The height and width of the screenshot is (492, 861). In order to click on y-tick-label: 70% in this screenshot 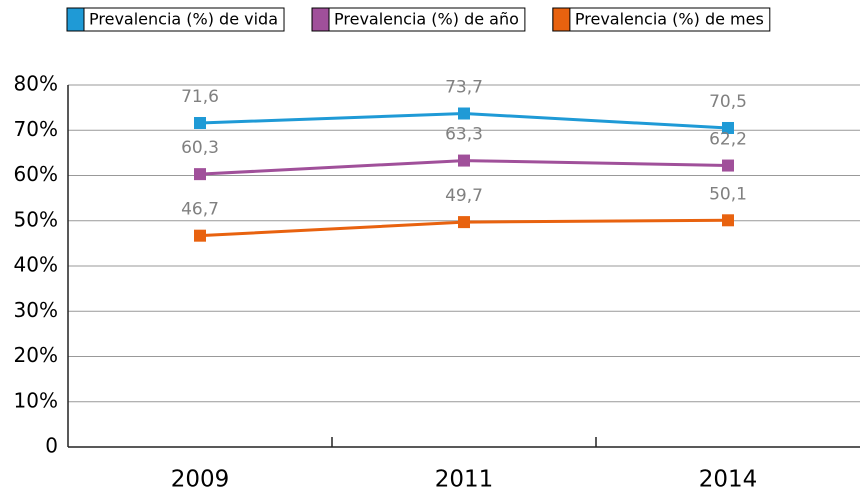, I will do `click(36, 129)`.